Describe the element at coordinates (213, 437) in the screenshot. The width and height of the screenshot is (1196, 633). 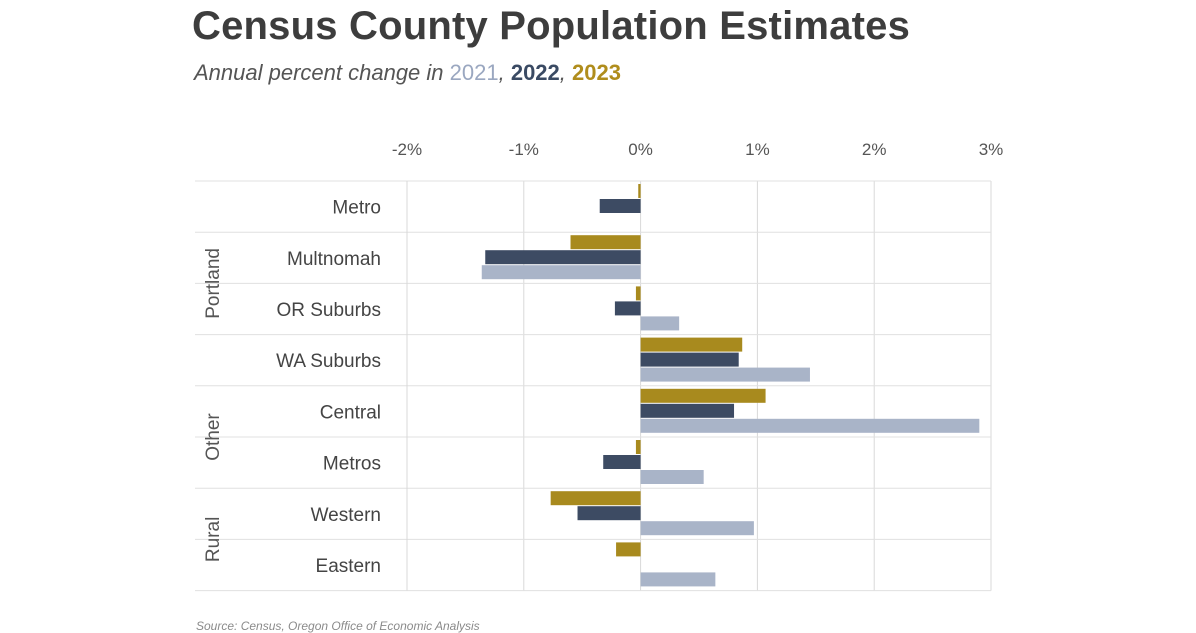
I see `group-label: Other` at that location.